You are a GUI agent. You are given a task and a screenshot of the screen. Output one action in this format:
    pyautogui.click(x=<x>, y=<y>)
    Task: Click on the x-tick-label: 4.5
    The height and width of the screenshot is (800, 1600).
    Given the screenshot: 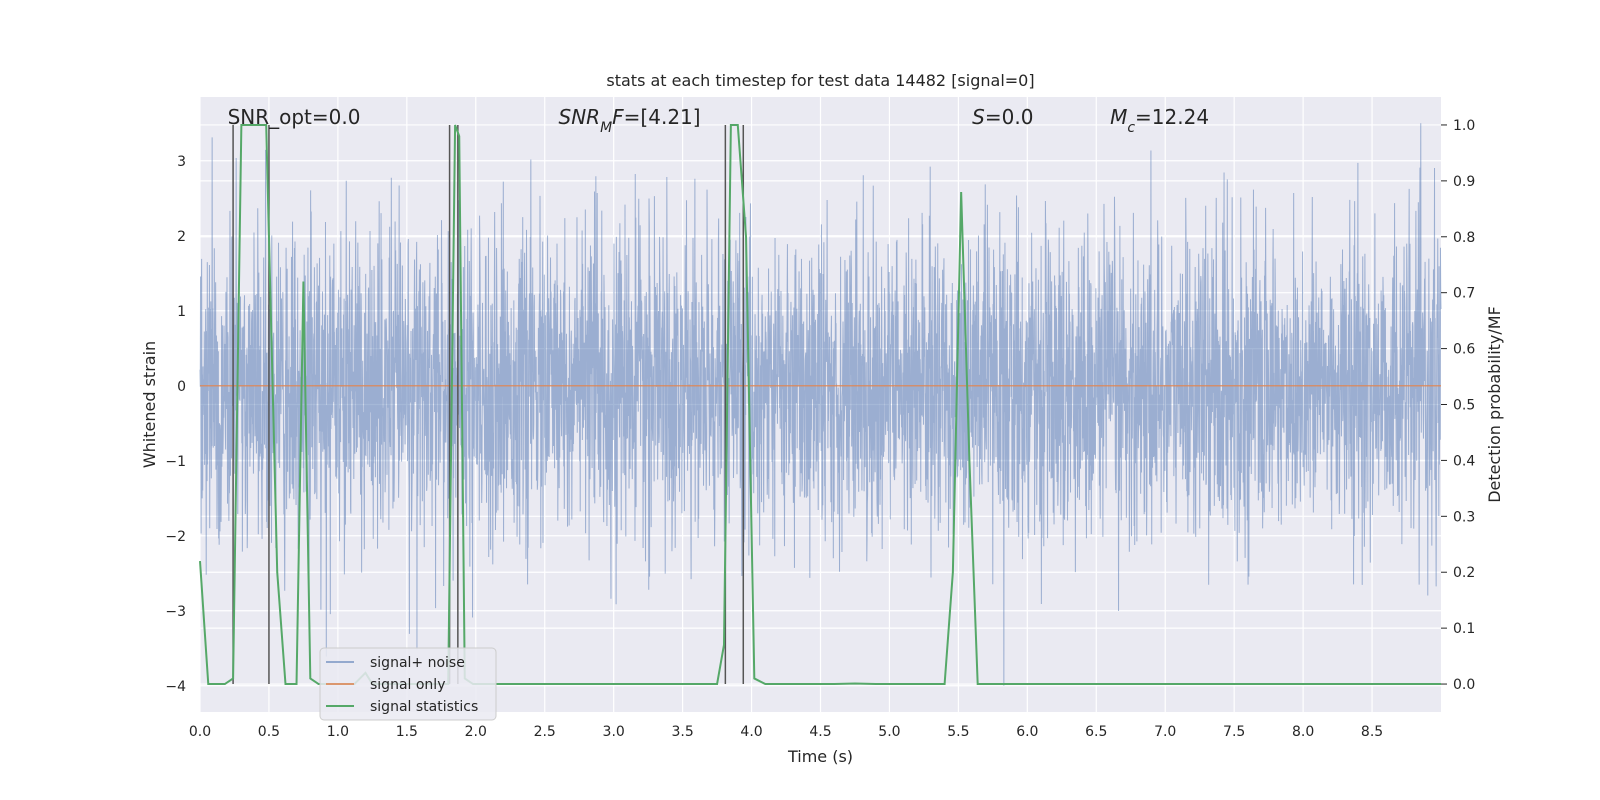 What is the action you would take?
    pyautogui.click(x=820, y=732)
    